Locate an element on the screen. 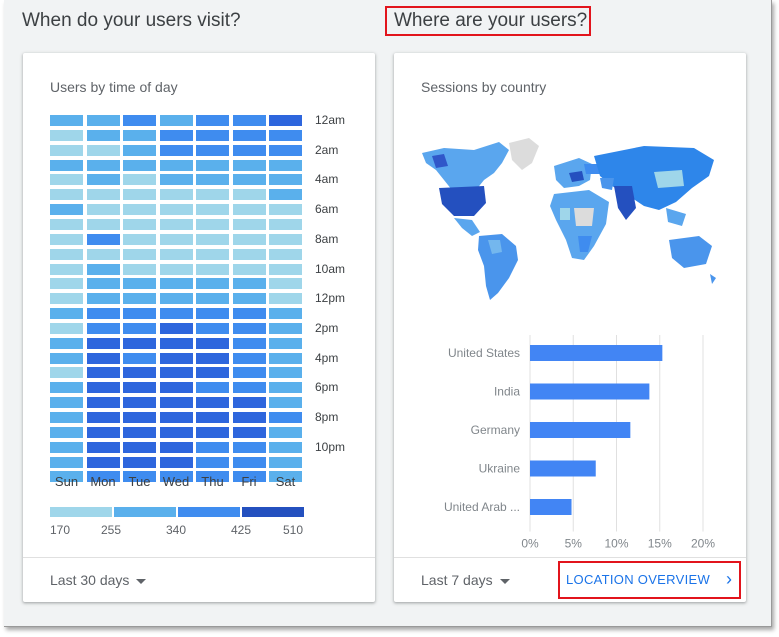  date-range-dropdown: Last 30 days is located at coordinates (98, 580).